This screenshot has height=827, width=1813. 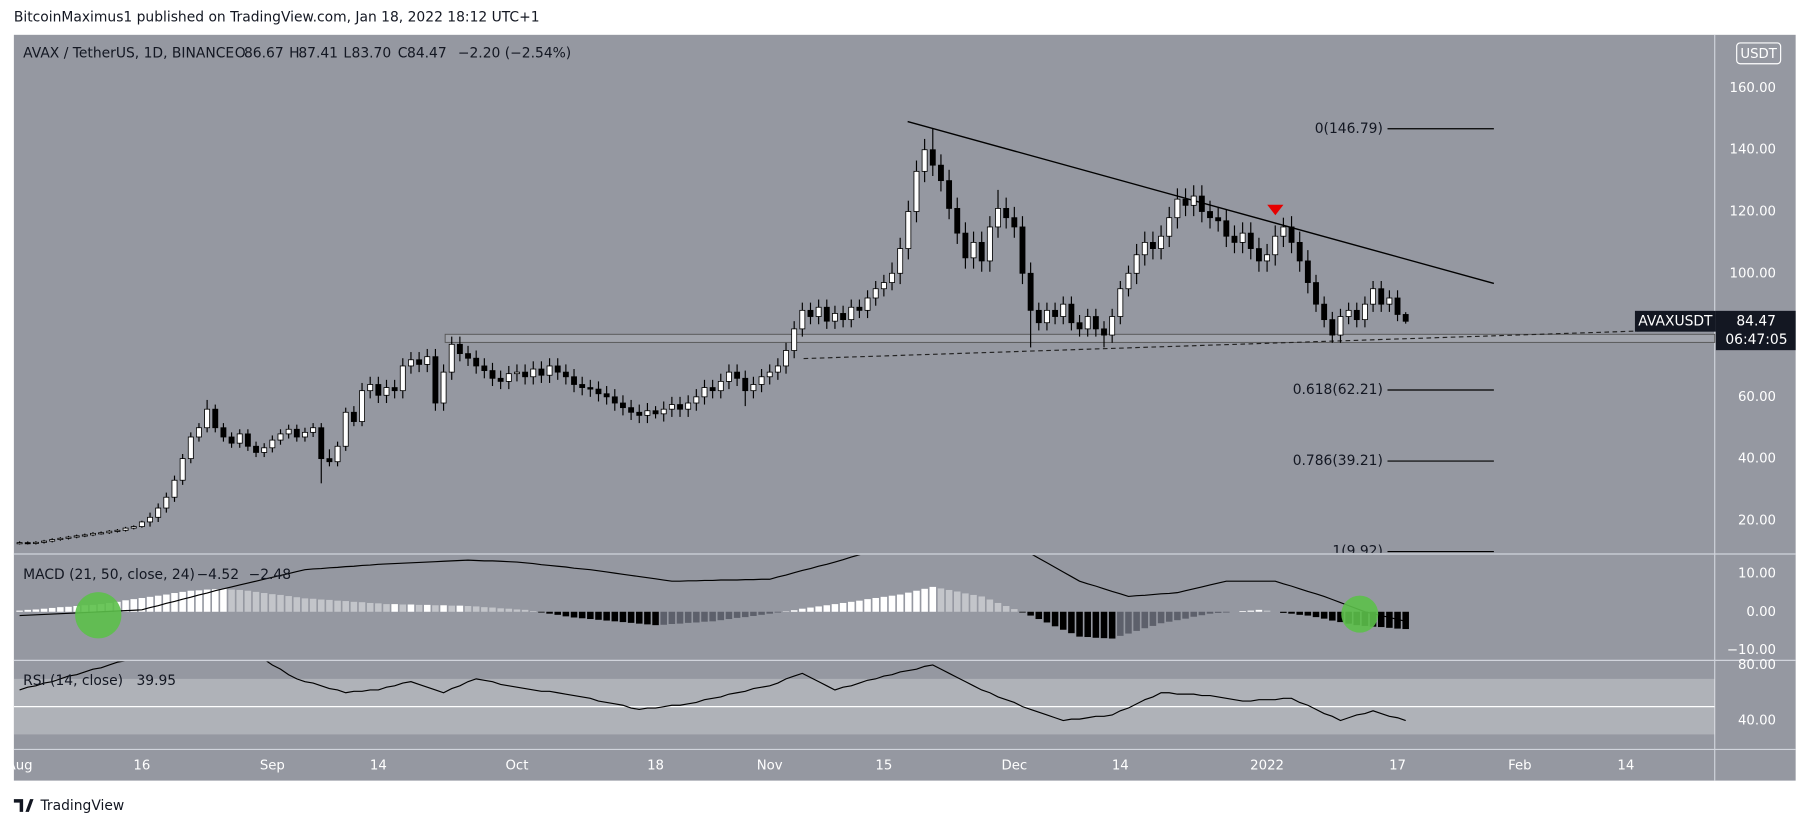 What do you see at coordinates (1757, 397) in the screenshot?
I see `y-tick-label: 60.00` at bounding box center [1757, 397].